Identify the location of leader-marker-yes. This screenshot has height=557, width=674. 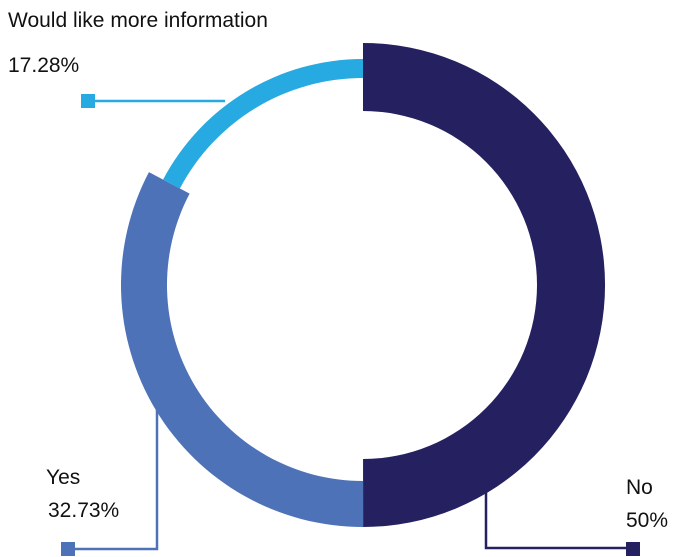
(68, 549).